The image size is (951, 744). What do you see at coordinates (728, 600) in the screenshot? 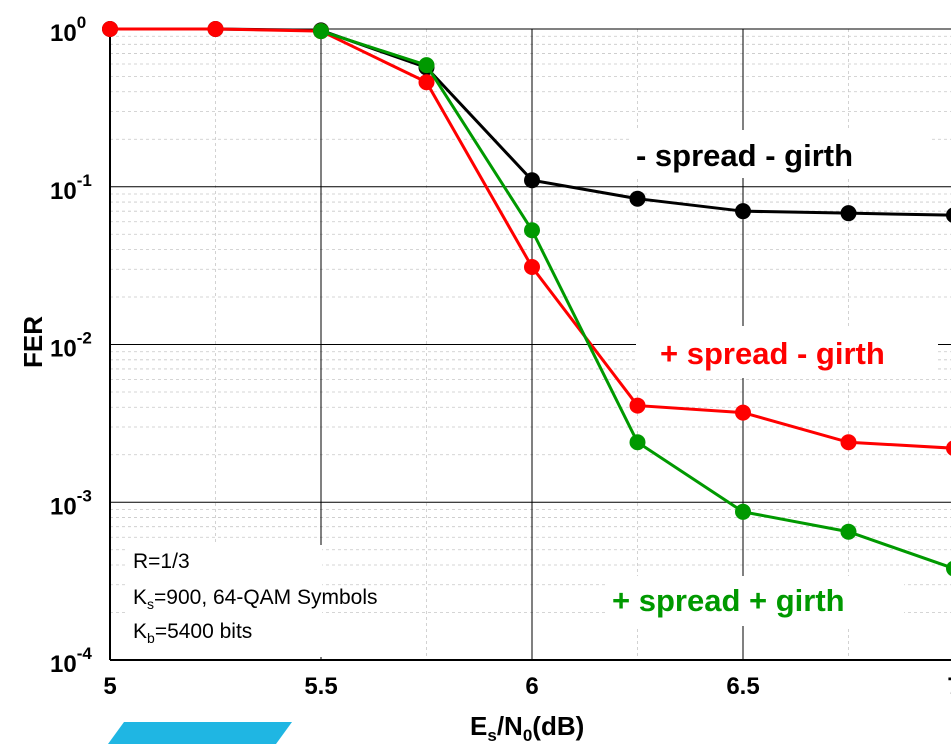
I see `annotation-plus-spread-plus-girth: + spread + girth` at bounding box center [728, 600].